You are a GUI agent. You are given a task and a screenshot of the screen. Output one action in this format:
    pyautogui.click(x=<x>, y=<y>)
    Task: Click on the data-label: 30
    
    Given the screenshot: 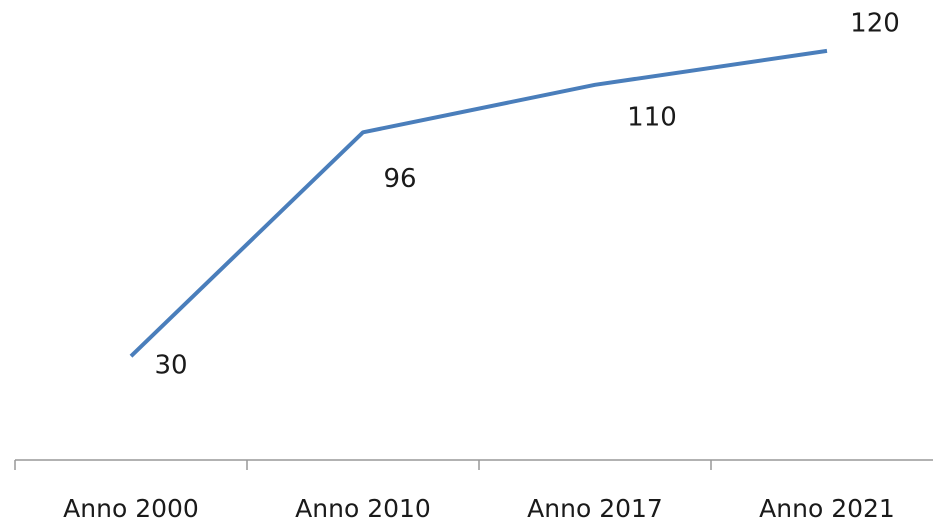 What is the action you would take?
    pyautogui.click(x=170, y=366)
    